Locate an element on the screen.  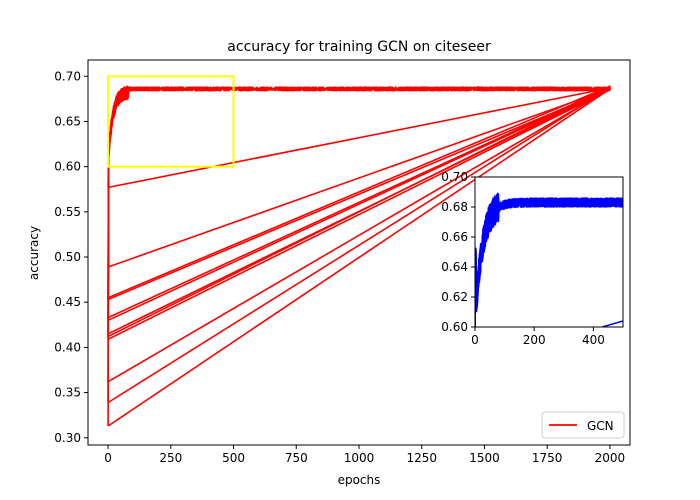
inset-y-tick-label: 0.70 is located at coordinates (454, 177).